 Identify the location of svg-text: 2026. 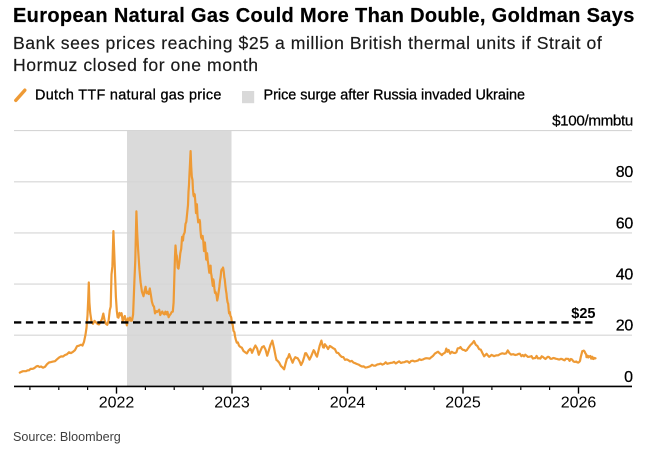
(579, 403).